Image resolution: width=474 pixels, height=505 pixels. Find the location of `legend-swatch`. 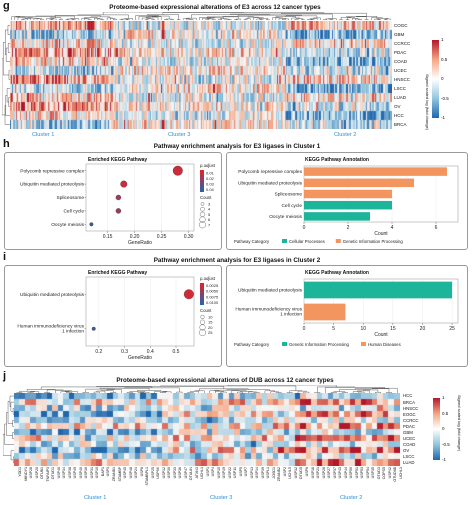

legend-swatch is located at coordinates (284, 344).